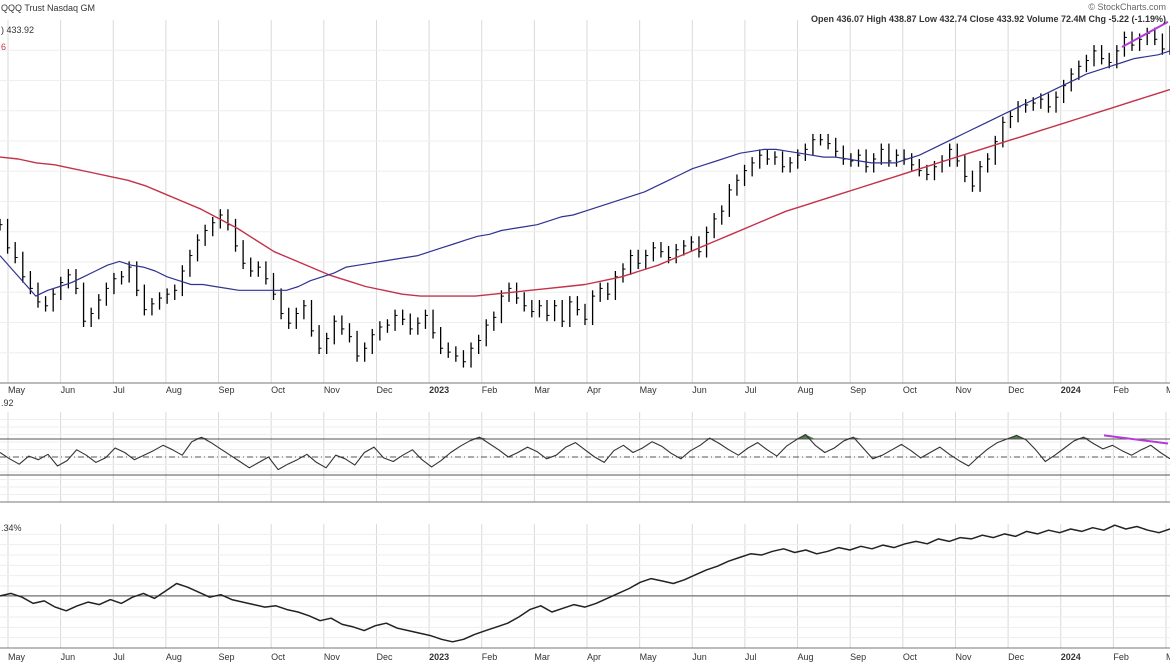 This screenshot has width=1170, height=668. Describe the element at coordinates (7, 403) in the screenshot. I see `rsi-label: .92` at that location.